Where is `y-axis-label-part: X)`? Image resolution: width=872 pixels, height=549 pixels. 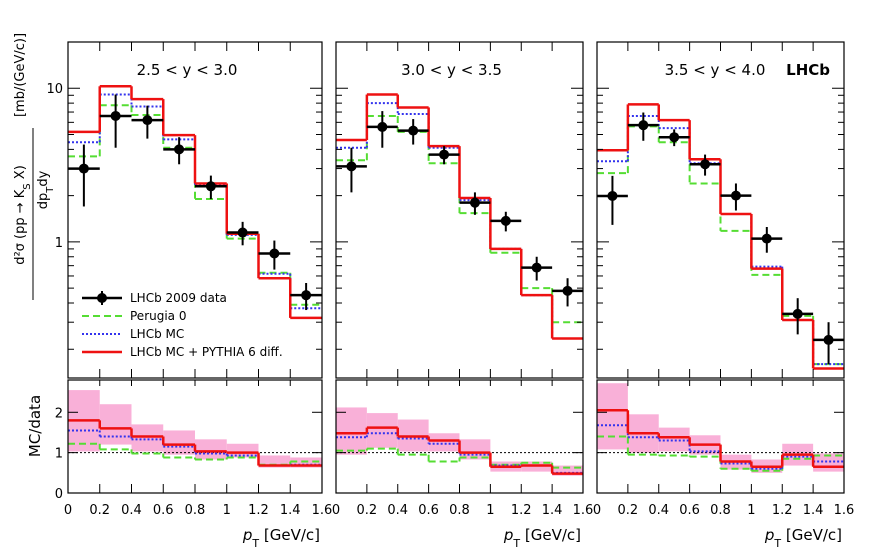 y-axis-label-part: X) is located at coordinates (20, 174).